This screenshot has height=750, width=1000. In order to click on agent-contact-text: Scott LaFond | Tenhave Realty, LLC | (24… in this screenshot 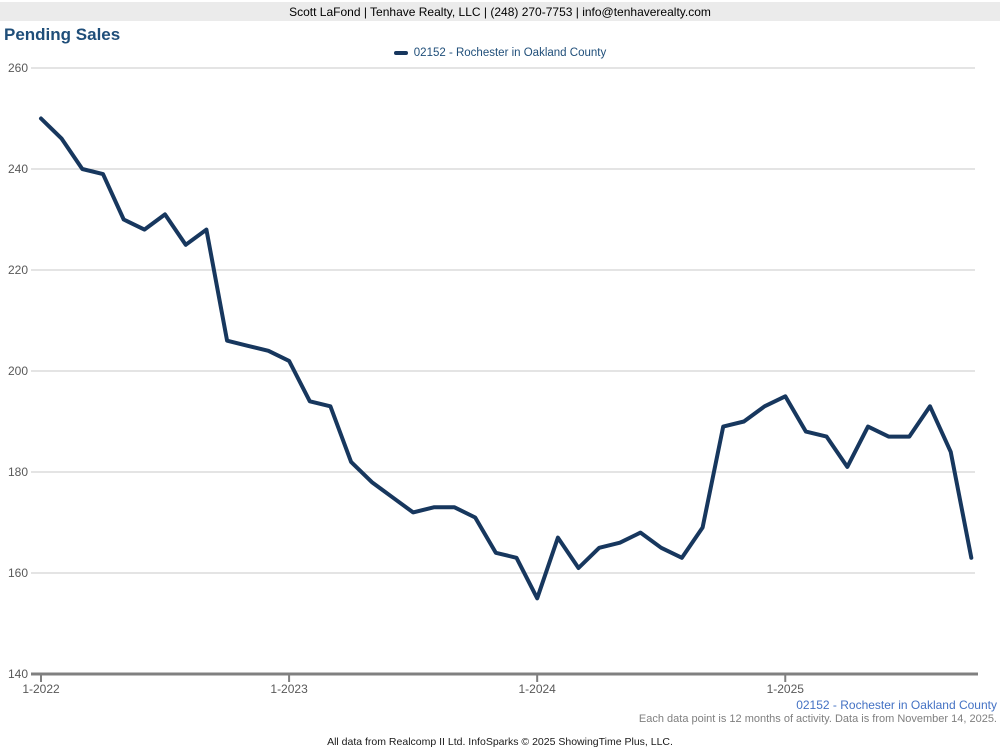, I will do `click(500, 11)`.